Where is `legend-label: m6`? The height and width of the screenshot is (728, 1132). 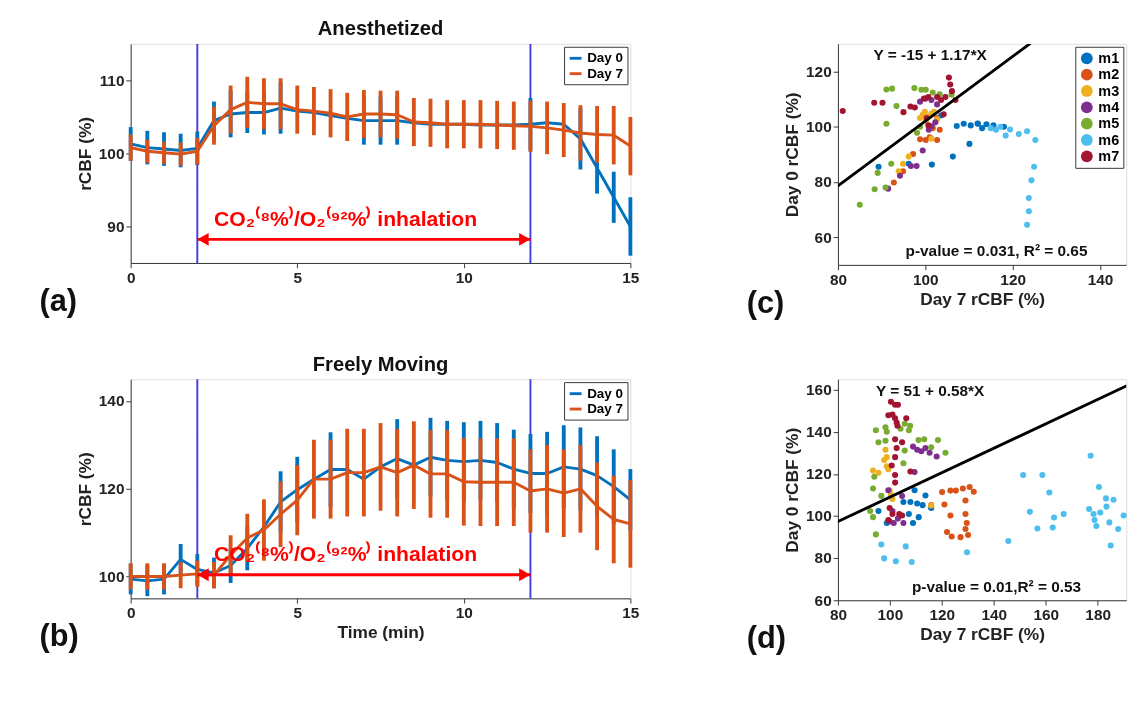
legend-label: m6 is located at coordinates (1109, 139).